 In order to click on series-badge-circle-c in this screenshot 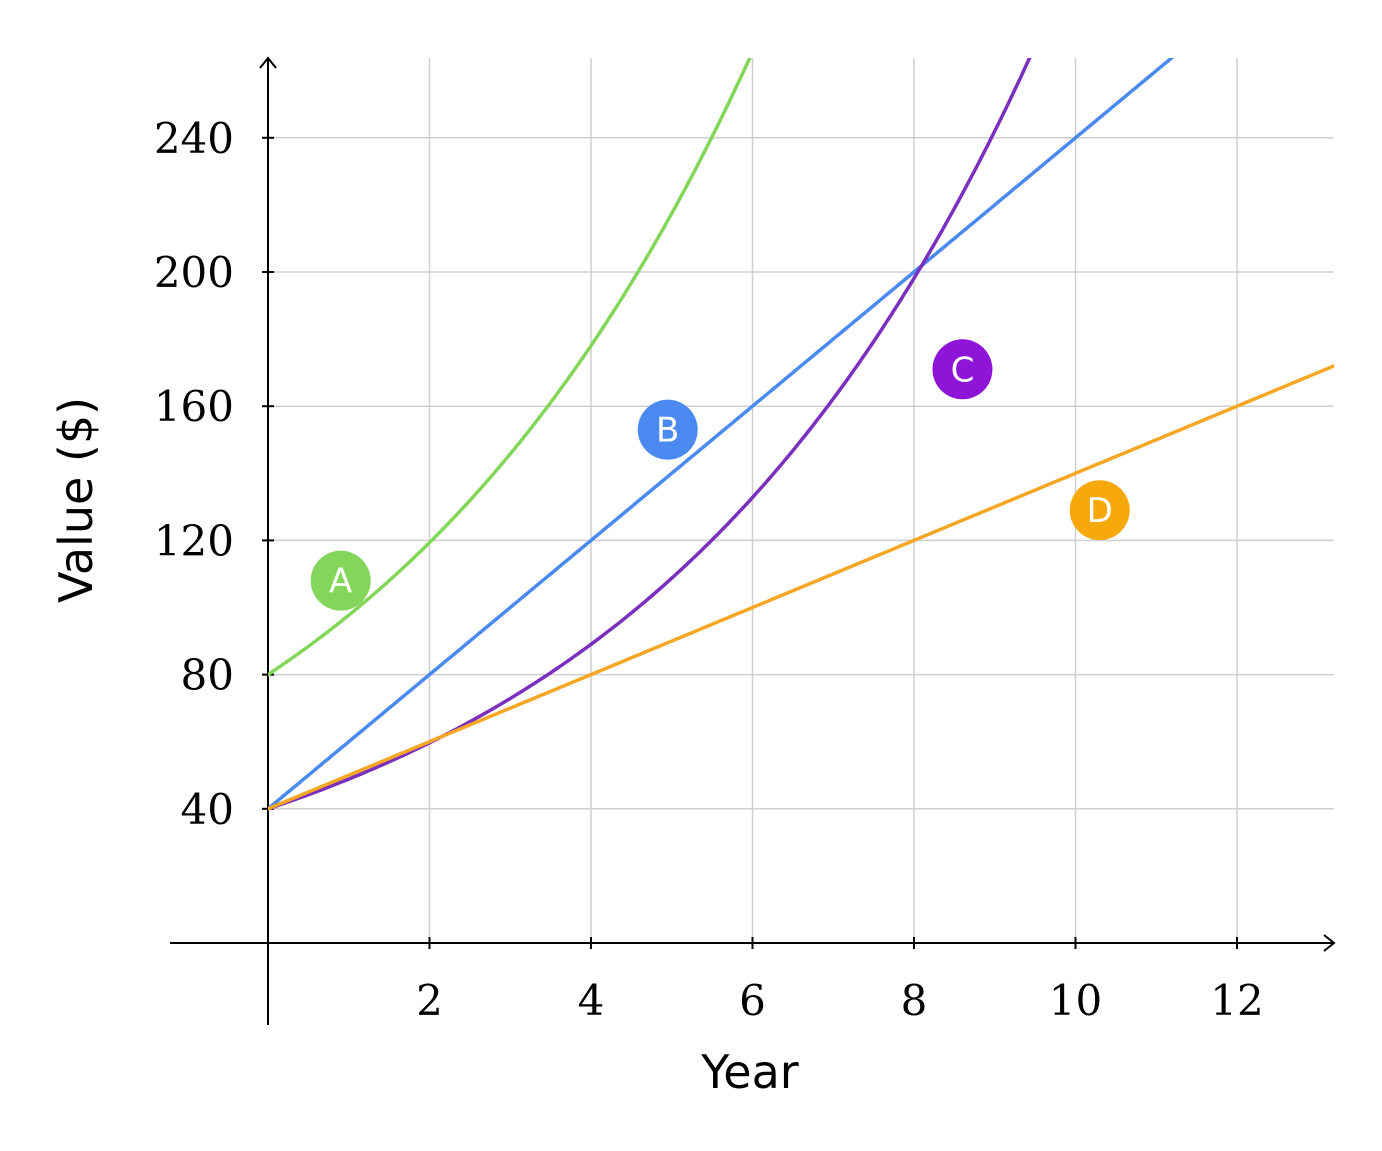, I will do `click(962, 369)`.